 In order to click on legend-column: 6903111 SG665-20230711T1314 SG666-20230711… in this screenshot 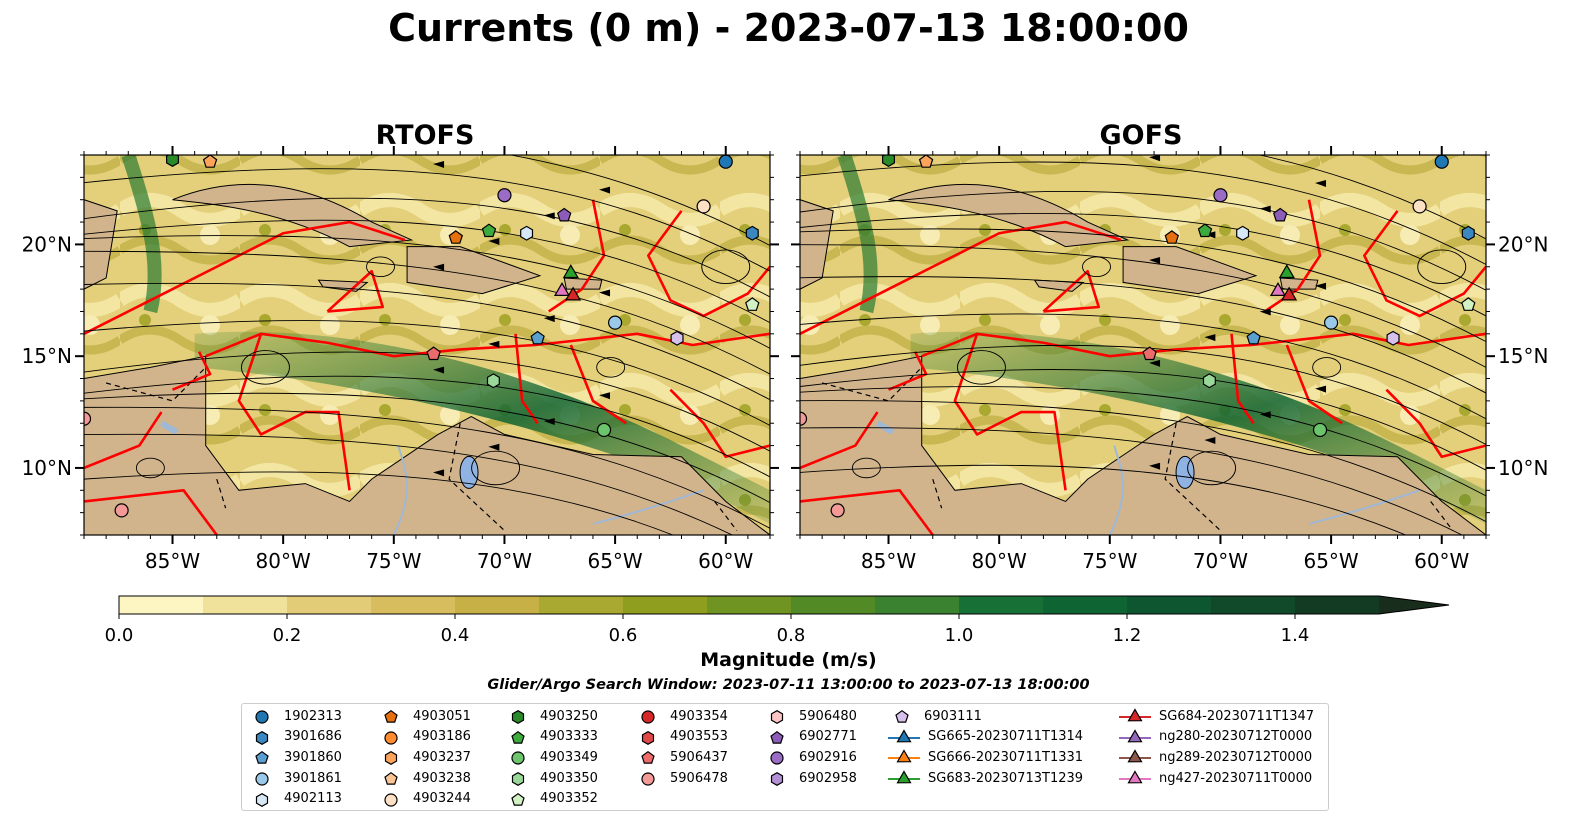, I will do `click(985, 747)`.